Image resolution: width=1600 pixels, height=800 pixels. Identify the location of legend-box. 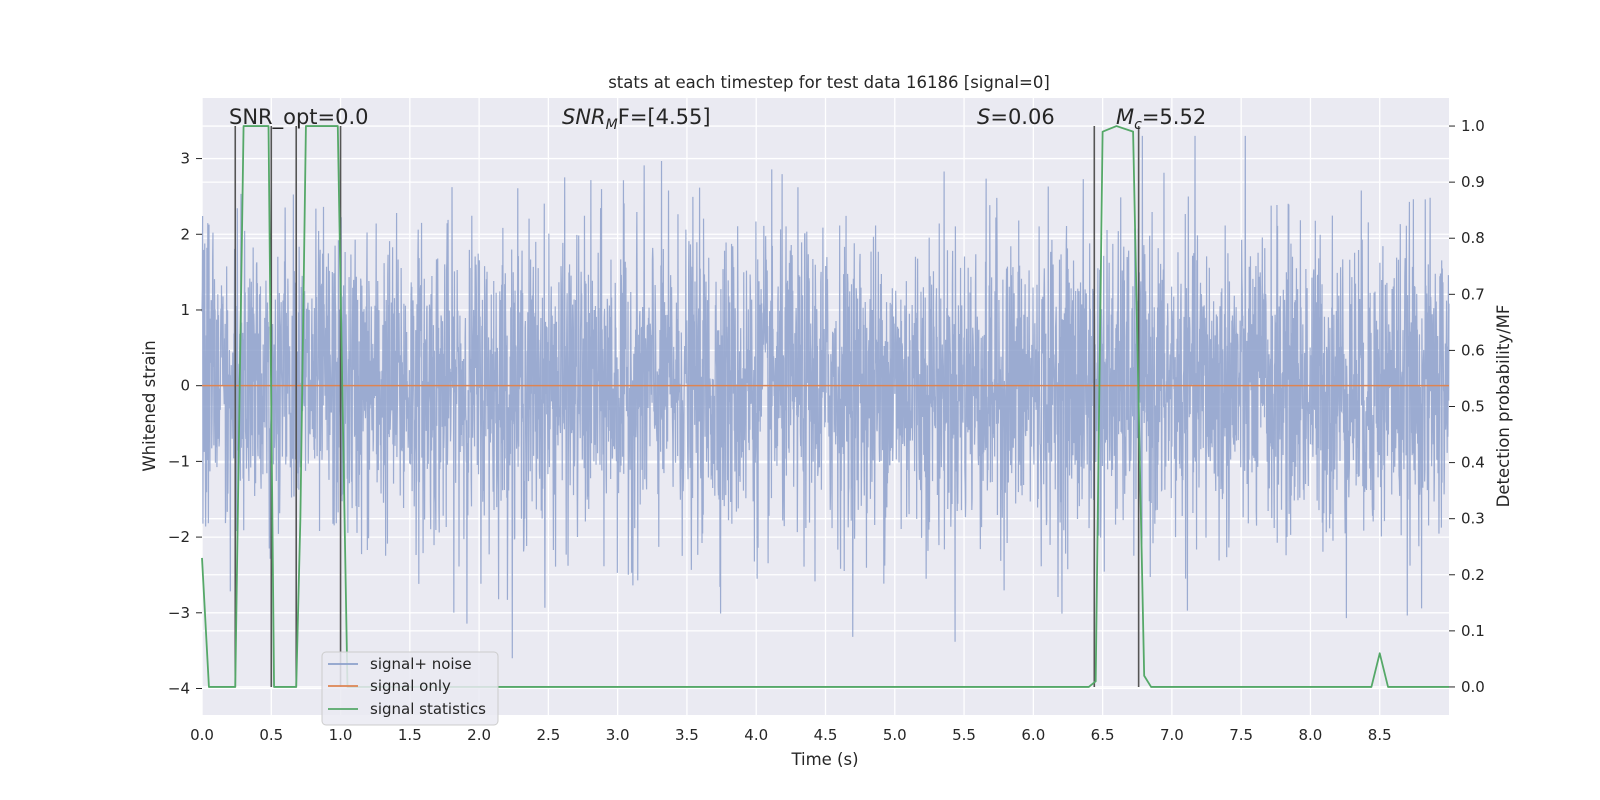
(410, 688).